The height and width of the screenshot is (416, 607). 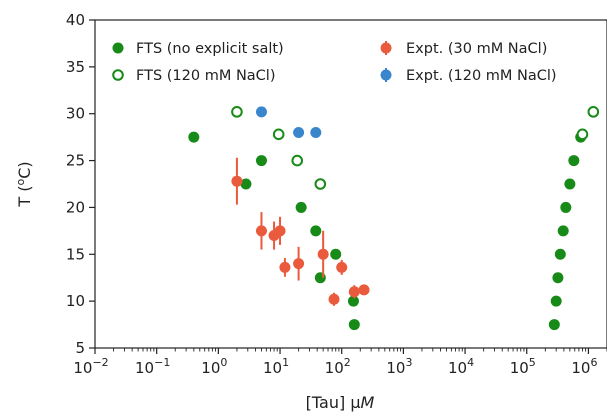 I want to click on y-tick-label: 35, so click(x=75, y=67).